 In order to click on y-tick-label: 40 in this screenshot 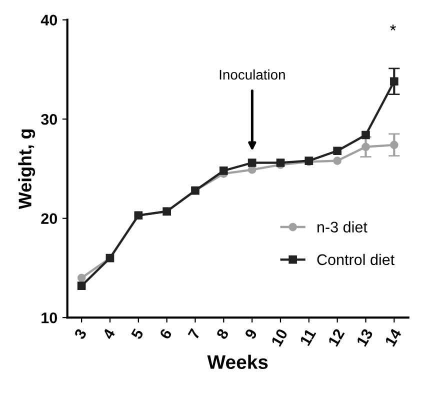, I will do `click(49, 20)`.